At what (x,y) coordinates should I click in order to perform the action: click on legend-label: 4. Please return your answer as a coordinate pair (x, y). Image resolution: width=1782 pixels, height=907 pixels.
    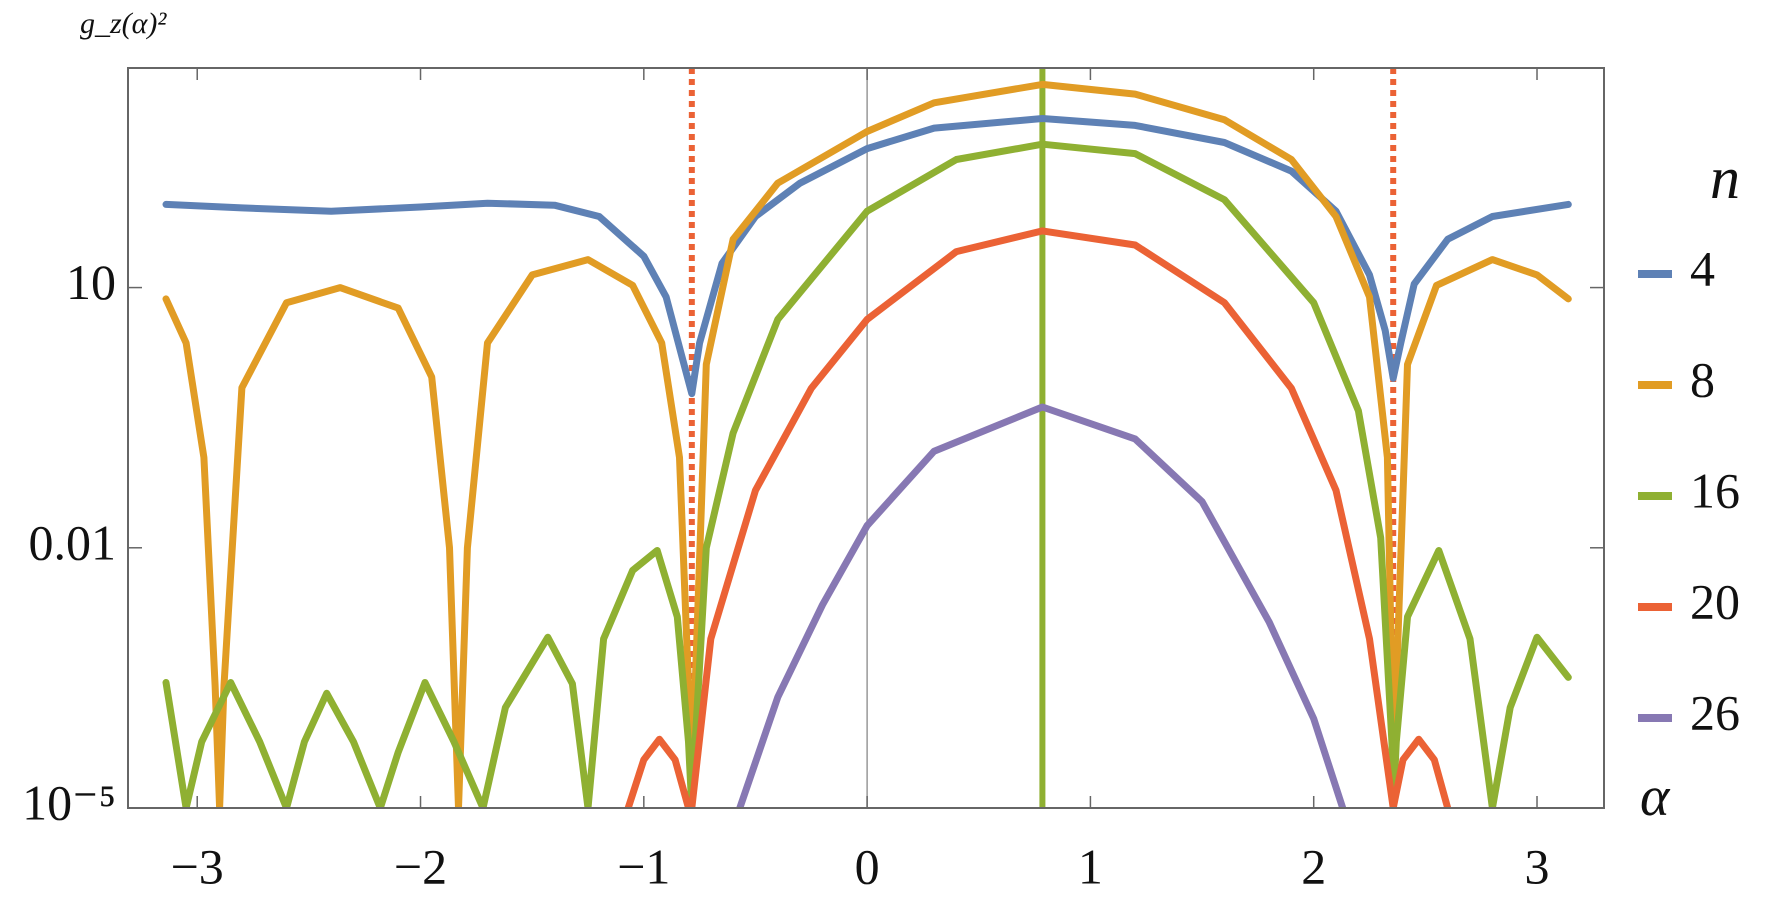
    Looking at the image, I should click on (1702, 268).